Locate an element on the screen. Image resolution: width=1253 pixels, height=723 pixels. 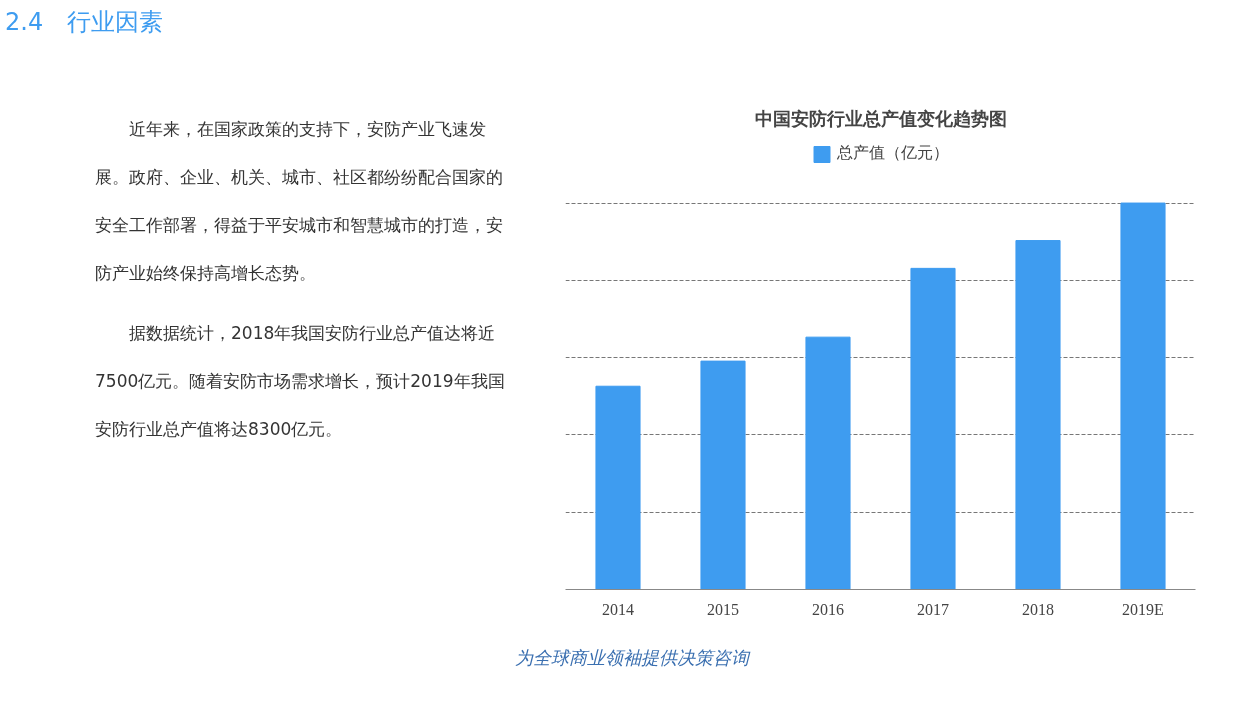
x-tick-label: 2015 is located at coordinates (723, 609).